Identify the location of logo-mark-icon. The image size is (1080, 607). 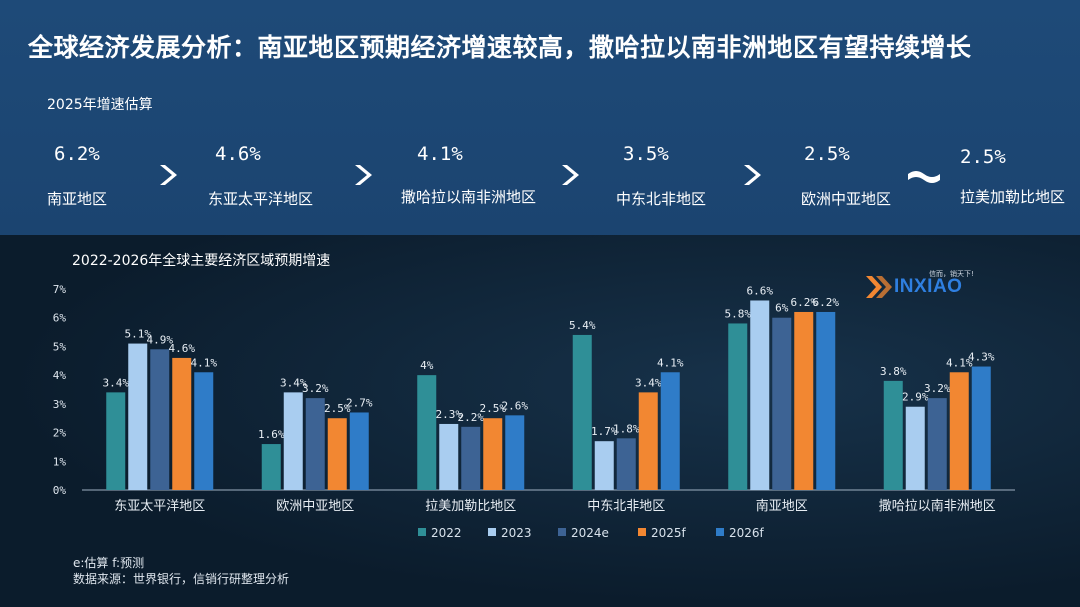
(879, 287).